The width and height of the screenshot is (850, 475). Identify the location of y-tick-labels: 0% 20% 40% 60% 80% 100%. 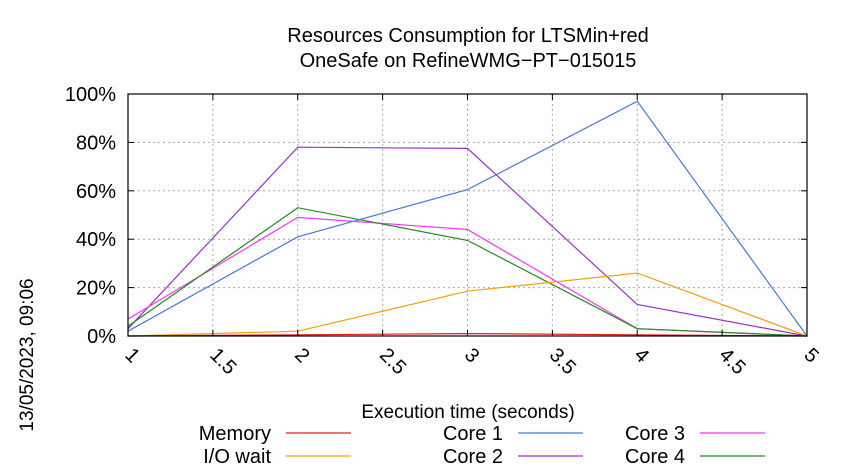
(90, 216).